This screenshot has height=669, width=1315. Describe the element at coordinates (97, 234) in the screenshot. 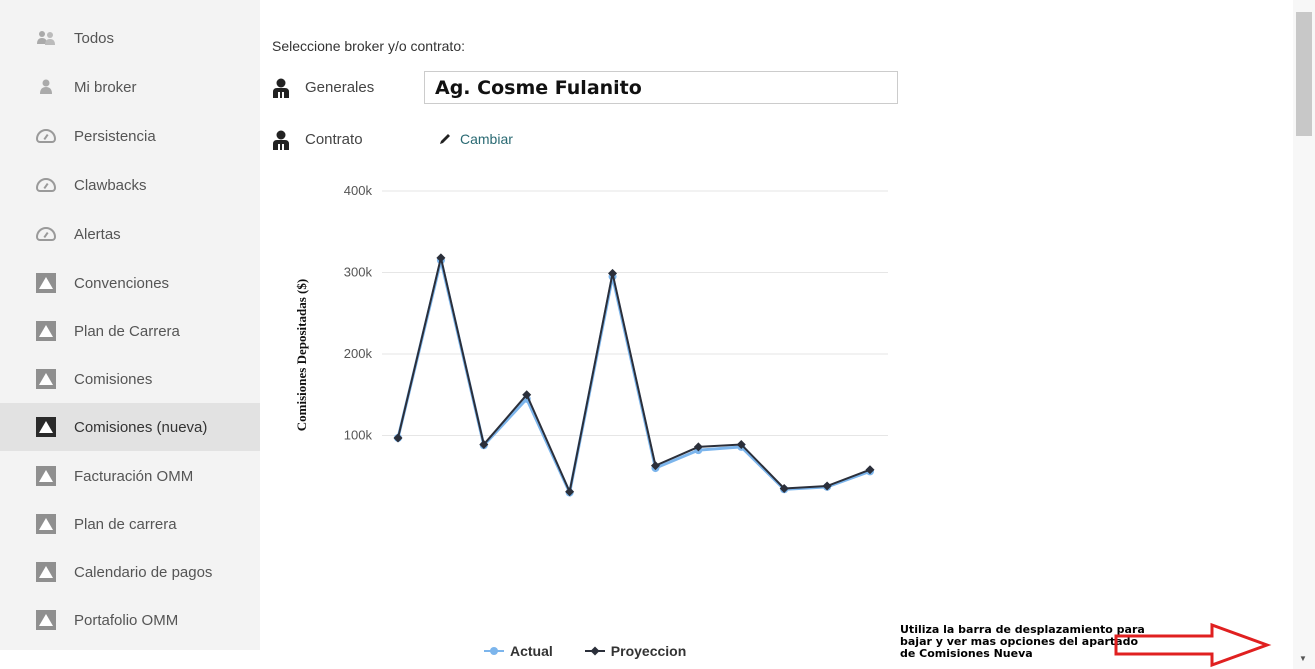

I see `sidebar-item-label: Alertas` at that location.